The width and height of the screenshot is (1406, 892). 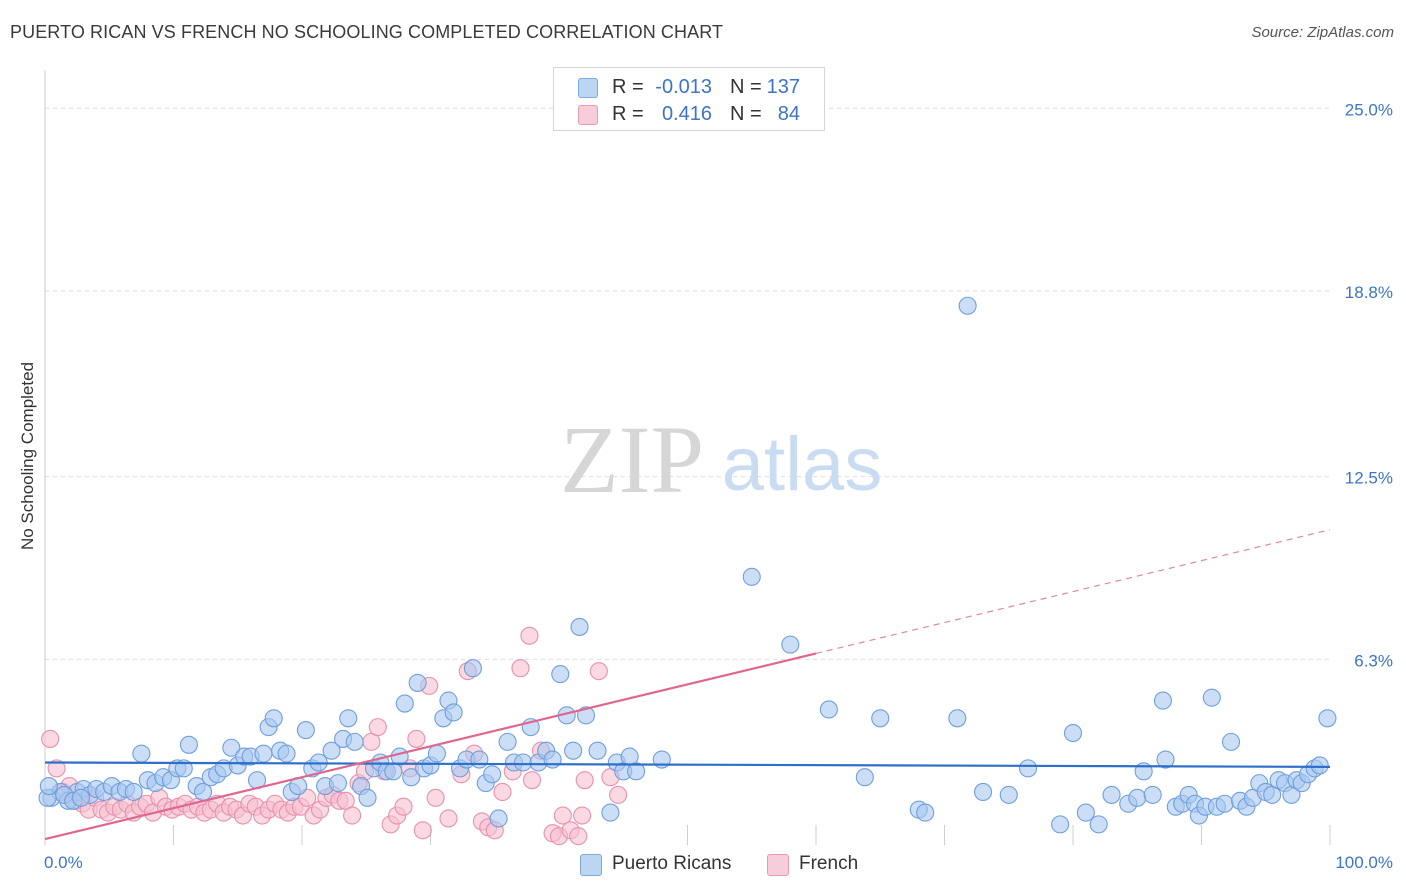 I want to click on r-label: R =, so click(x=628, y=114).